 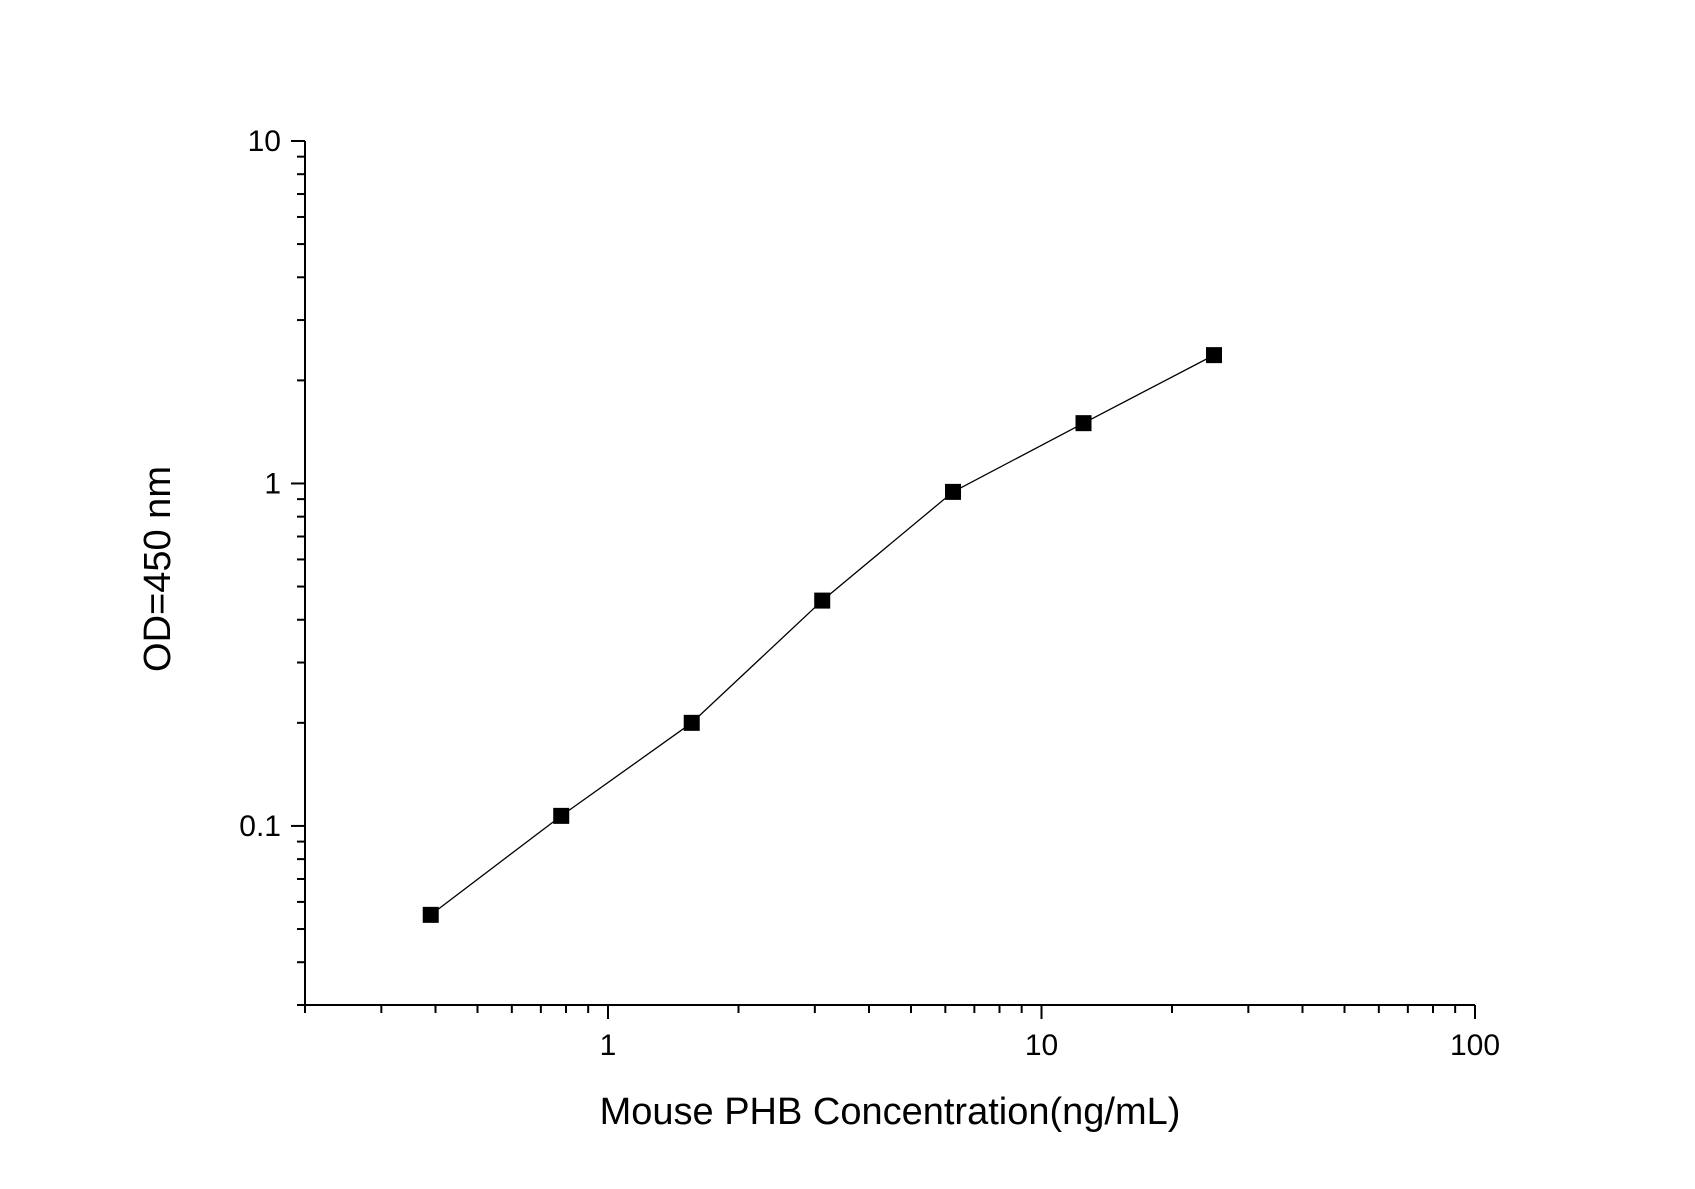 What do you see at coordinates (890, 1112) in the screenshot?
I see `x-axis-title: Mouse PHB Concentration(ng/mL)` at bounding box center [890, 1112].